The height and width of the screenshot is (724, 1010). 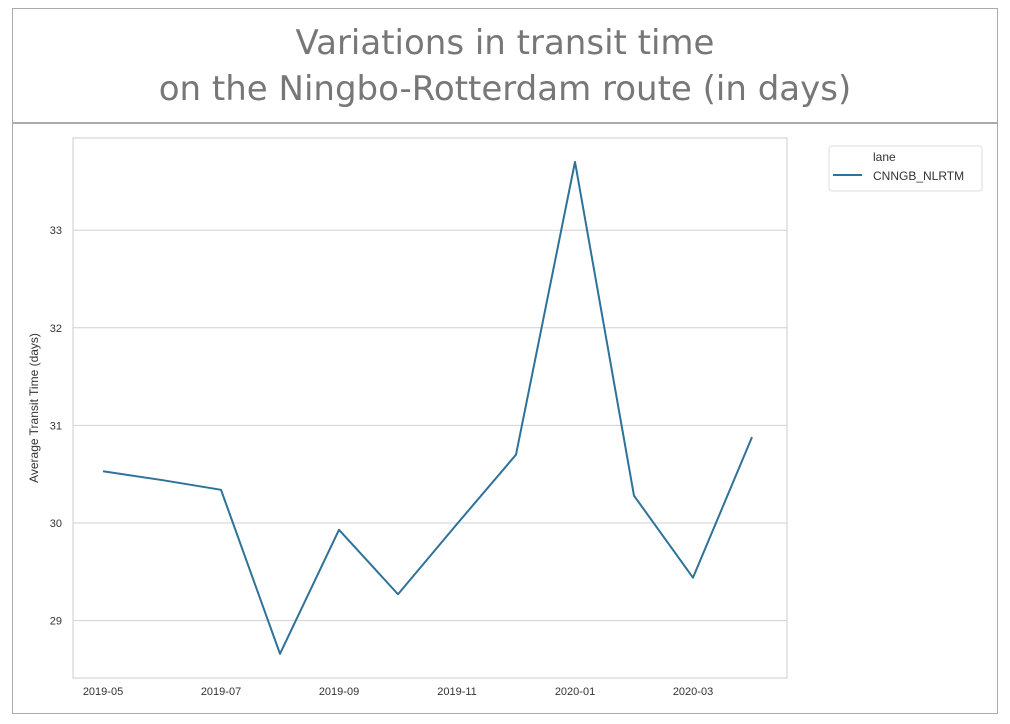 What do you see at coordinates (56, 524) in the screenshot?
I see `y-tick-label: 30` at bounding box center [56, 524].